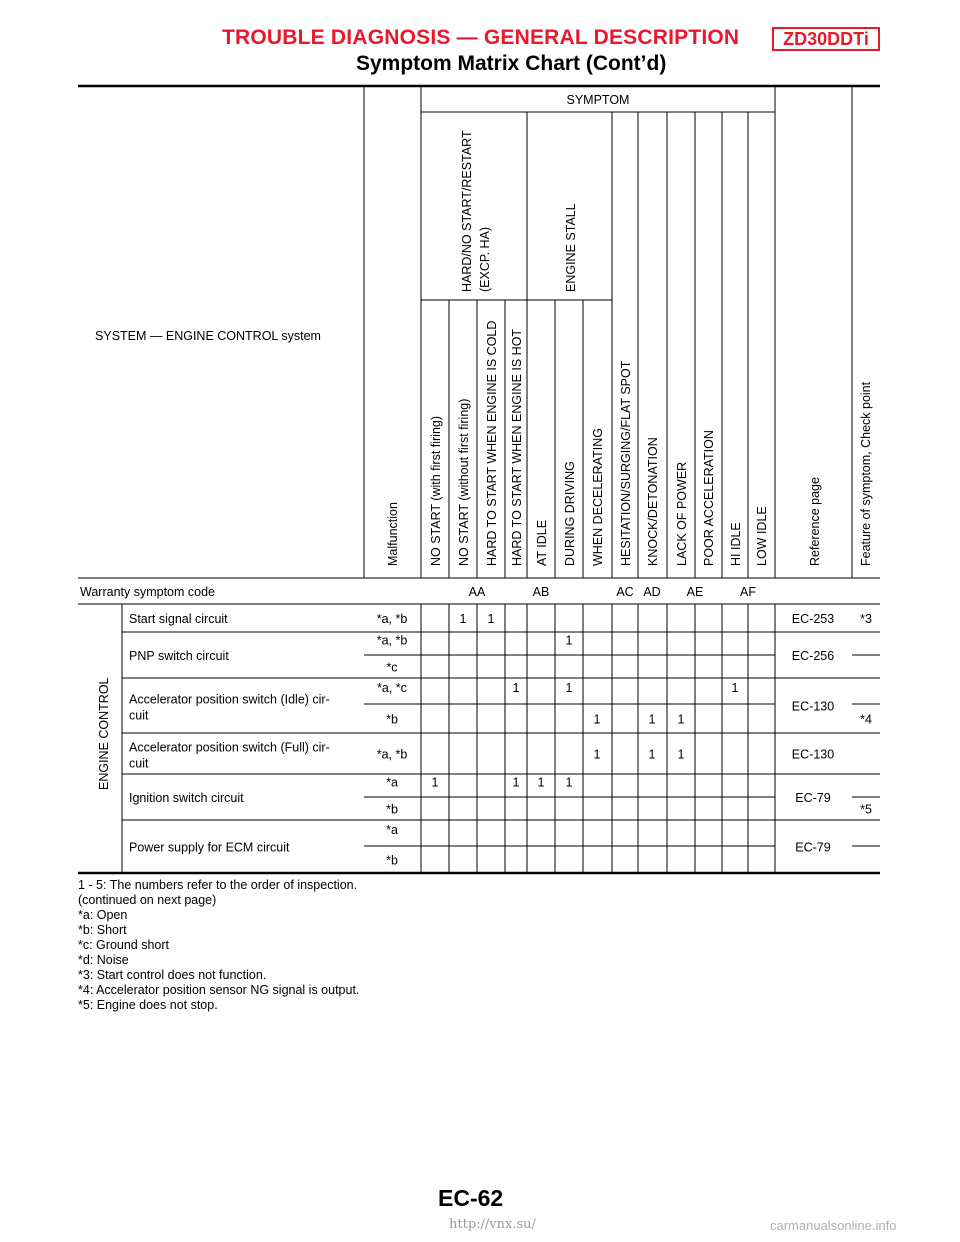 This screenshot has width=960, height=1242. Describe the element at coordinates (695, 592) in the screenshot. I see `warranty-code: AE` at that location.